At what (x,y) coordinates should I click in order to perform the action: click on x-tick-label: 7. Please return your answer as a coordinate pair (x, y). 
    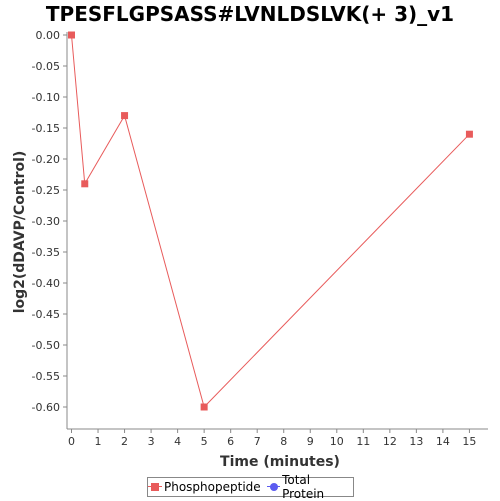
    Looking at the image, I should click on (257, 441).